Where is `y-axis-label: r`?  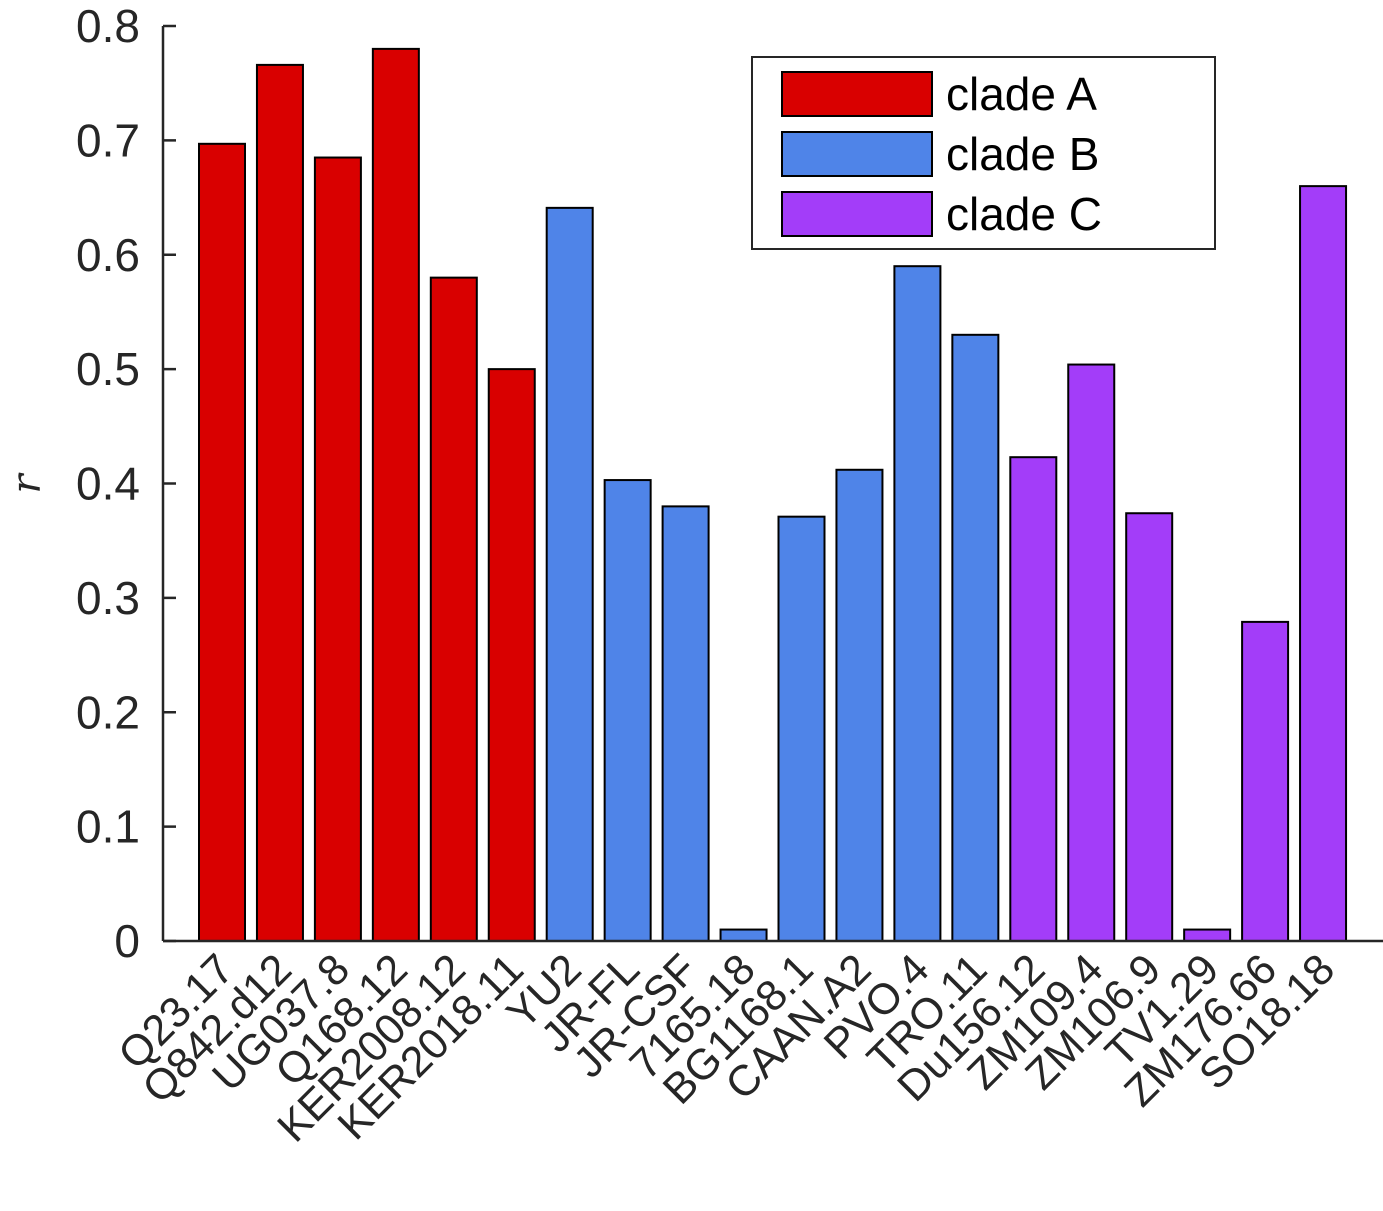 y-axis-label: r is located at coordinates (27, 483).